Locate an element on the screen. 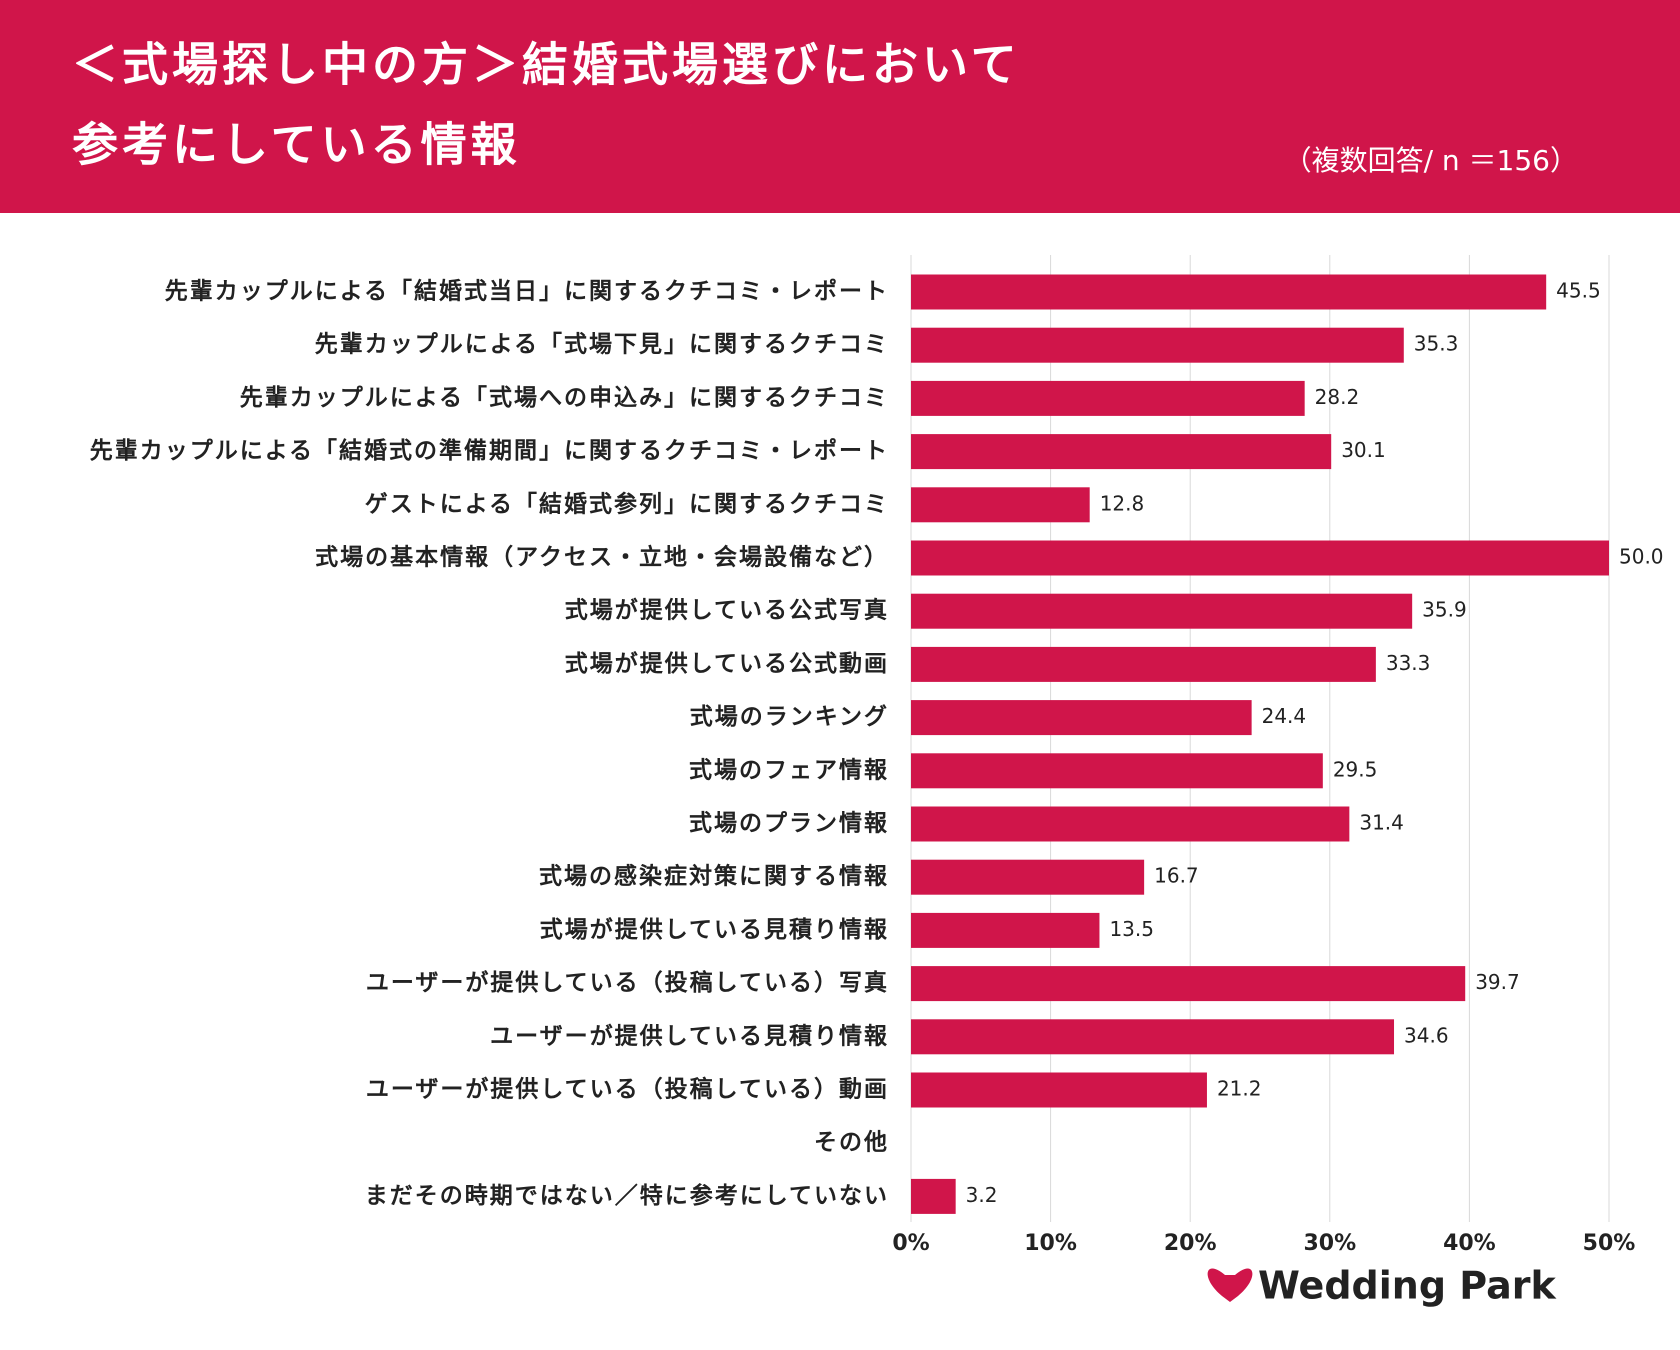 This screenshot has width=1680, height=1350. value-label: 12.8 is located at coordinates (1122, 503).